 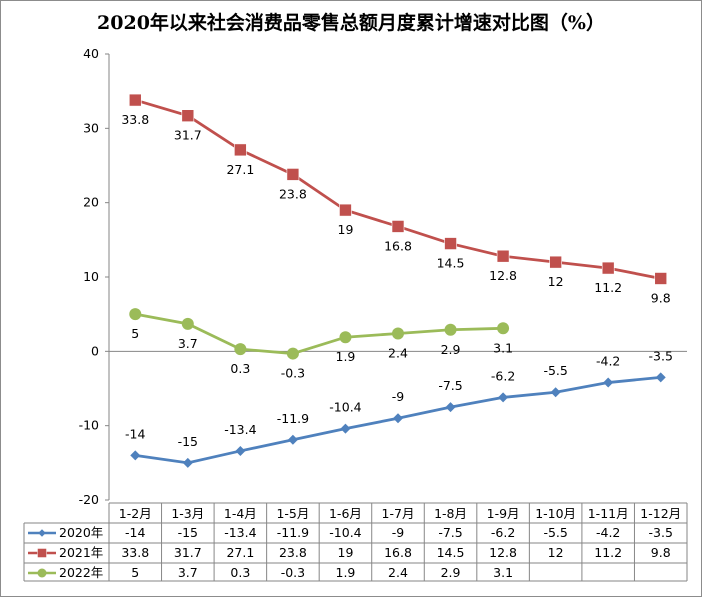 I want to click on data-label: -9, so click(x=398, y=396).